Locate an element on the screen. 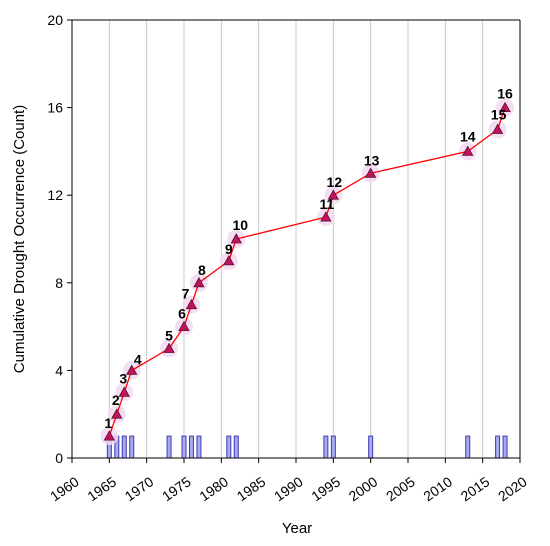  data-label: 11 is located at coordinates (326, 204).